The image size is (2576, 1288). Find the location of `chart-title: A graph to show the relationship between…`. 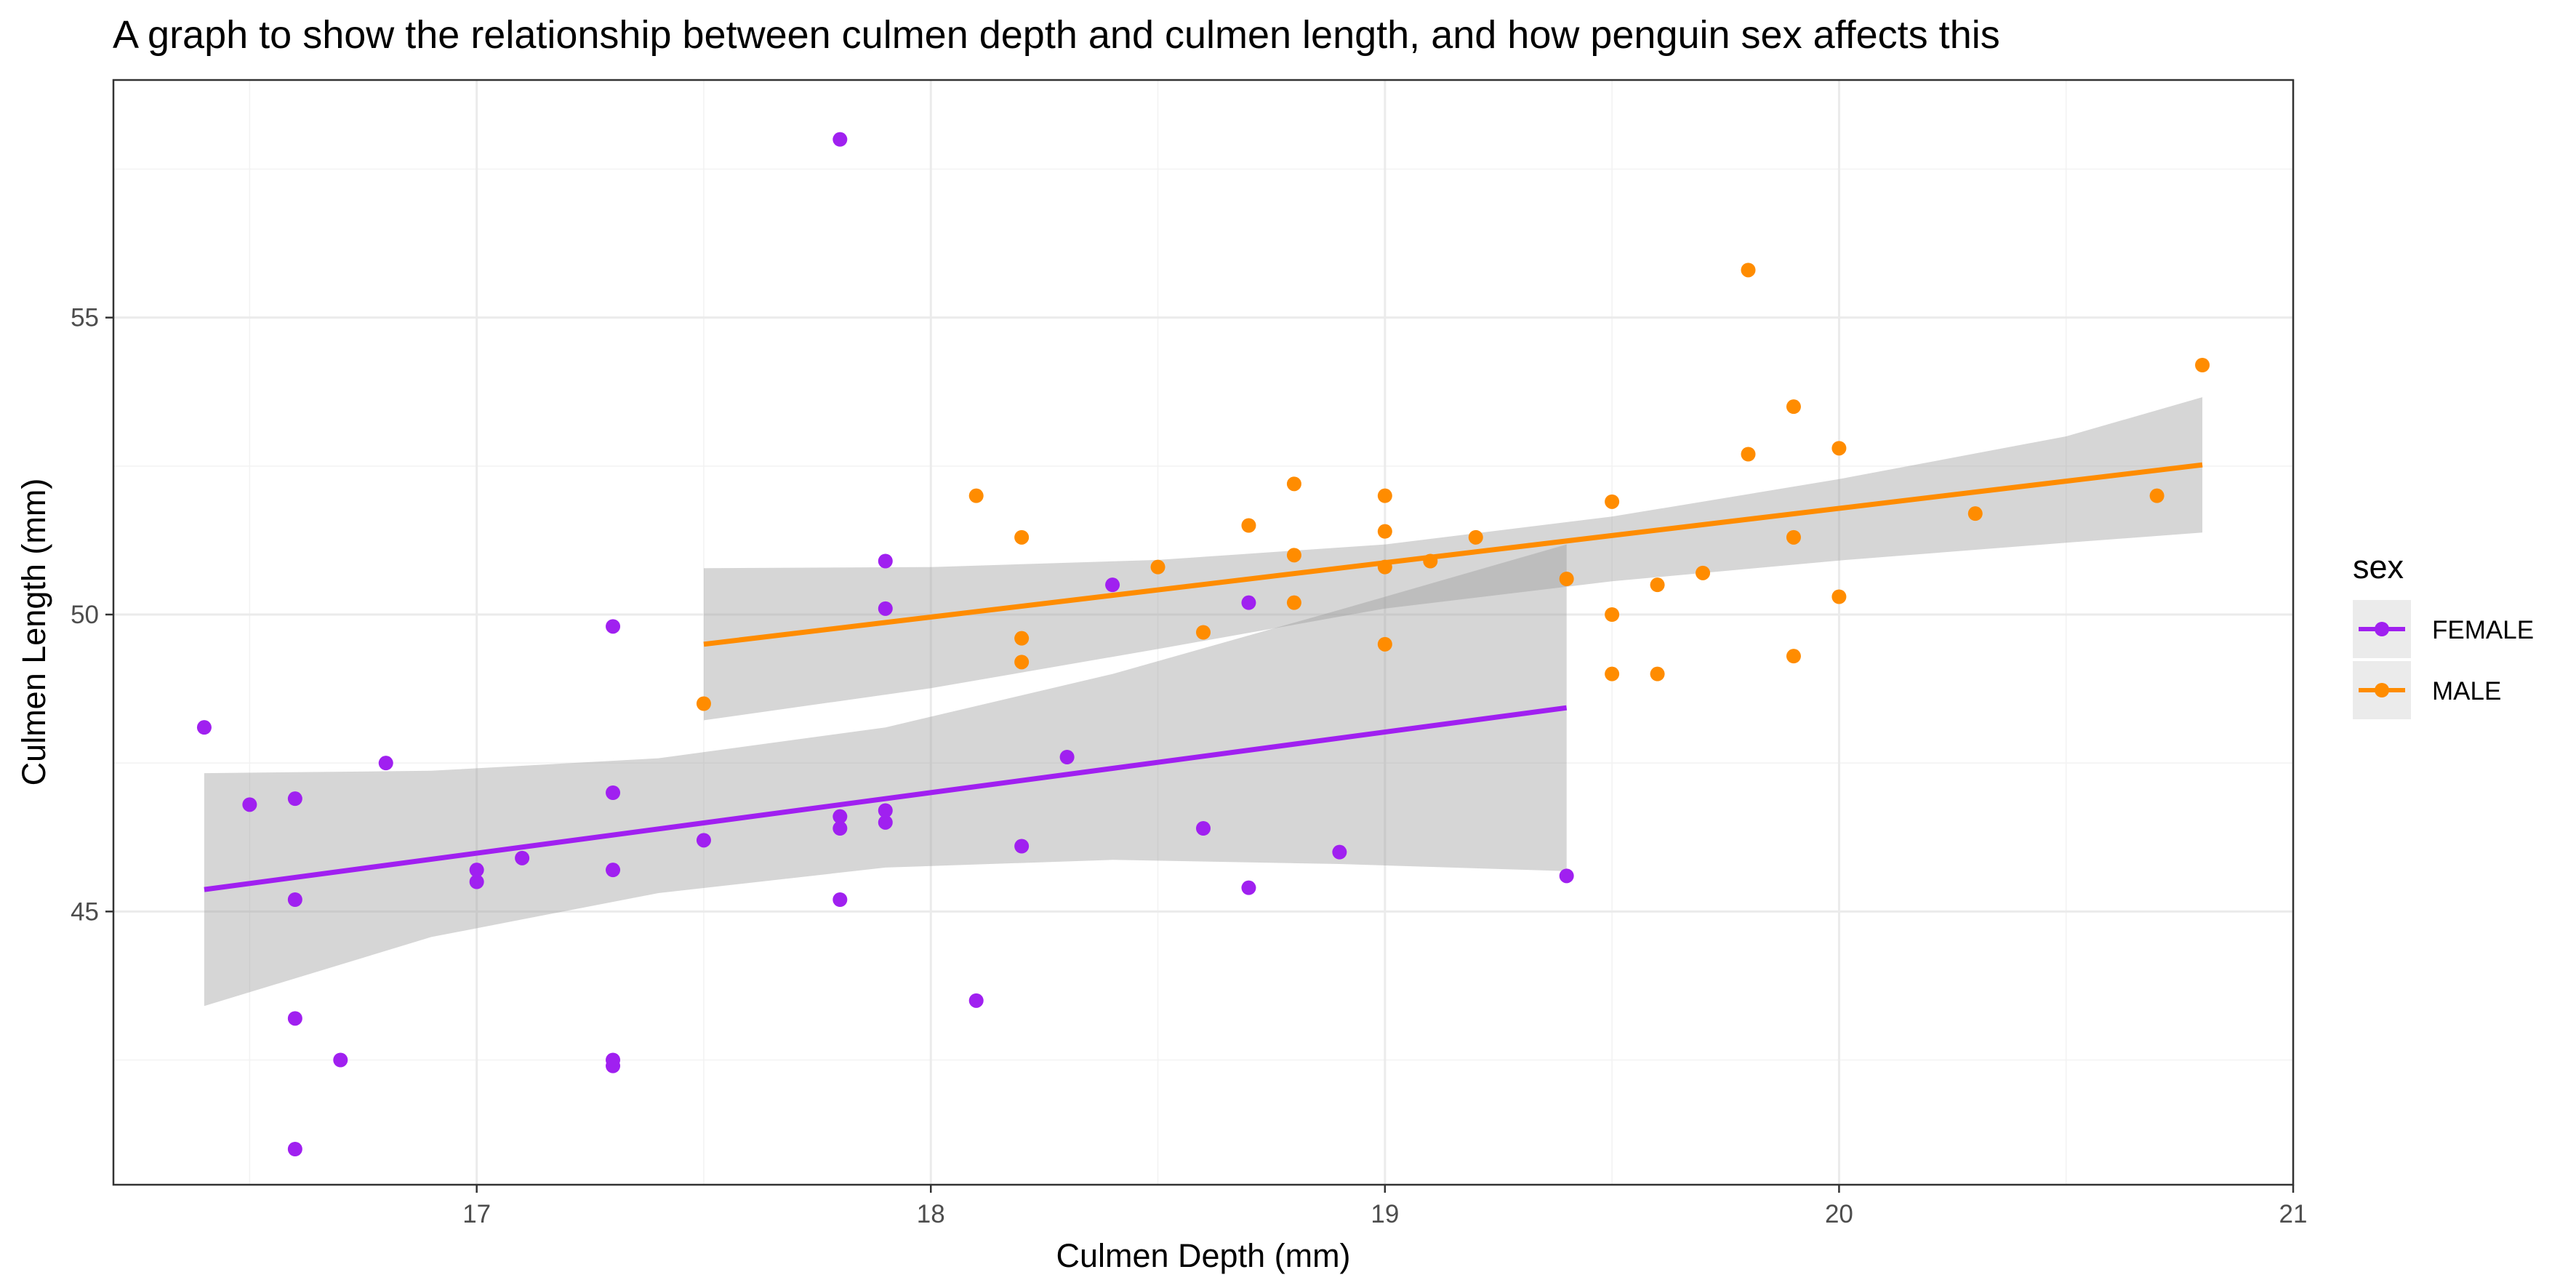

chart-title: A graph to show the relationship between… is located at coordinates (1056, 35).